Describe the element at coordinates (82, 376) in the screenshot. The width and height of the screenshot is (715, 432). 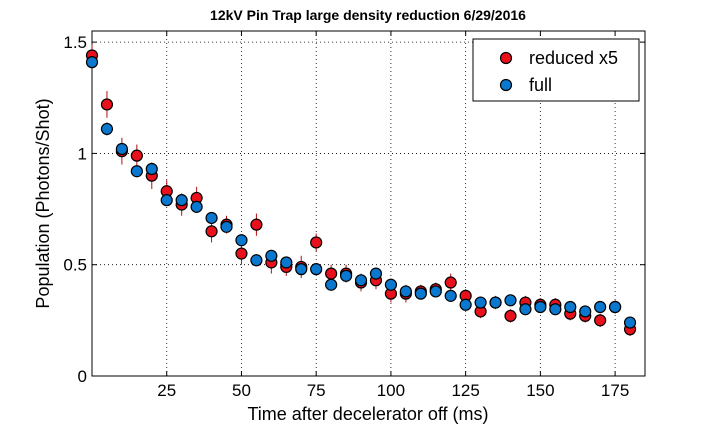
I see `y-tick-label: 0` at that location.